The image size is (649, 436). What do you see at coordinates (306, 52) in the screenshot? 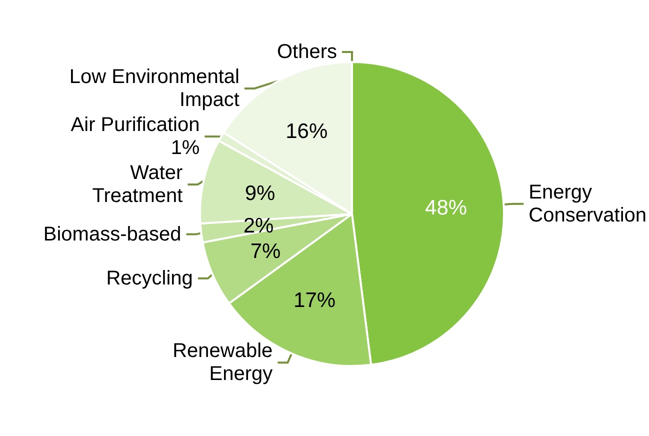
I see `legend-label: Others` at bounding box center [306, 52].